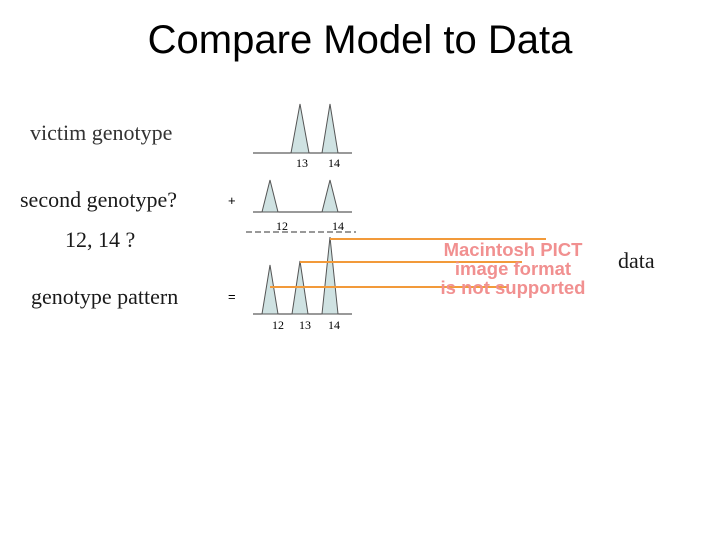 This screenshot has height=540, width=720. I want to click on second-profile: 12 14, so click(301, 206).